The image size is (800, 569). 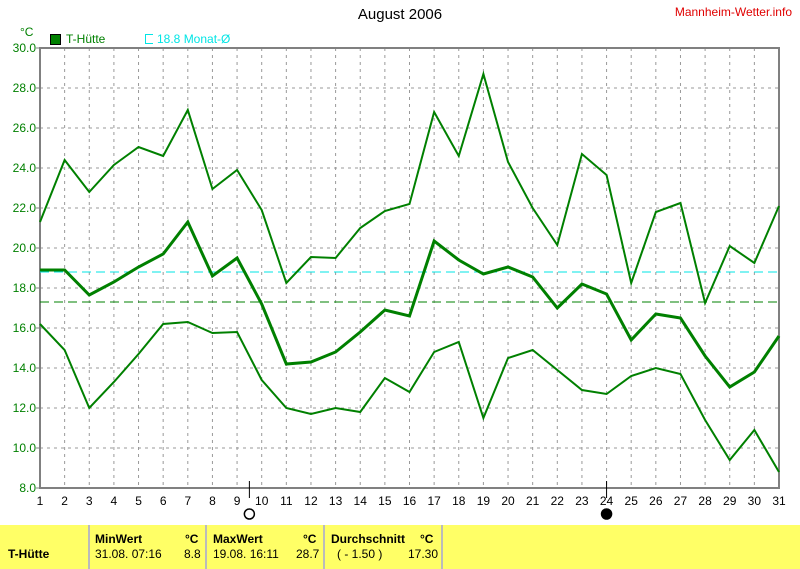 What do you see at coordinates (308, 554) in the screenshot?
I see `max-value: 28.7` at bounding box center [308, 554].